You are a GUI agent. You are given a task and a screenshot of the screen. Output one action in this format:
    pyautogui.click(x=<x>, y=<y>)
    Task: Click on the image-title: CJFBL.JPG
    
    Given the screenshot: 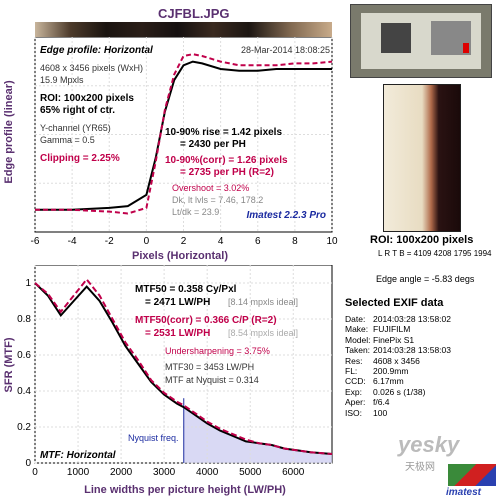 What is the action you would take?
    pyautogui.click(x=194, y=13)
    